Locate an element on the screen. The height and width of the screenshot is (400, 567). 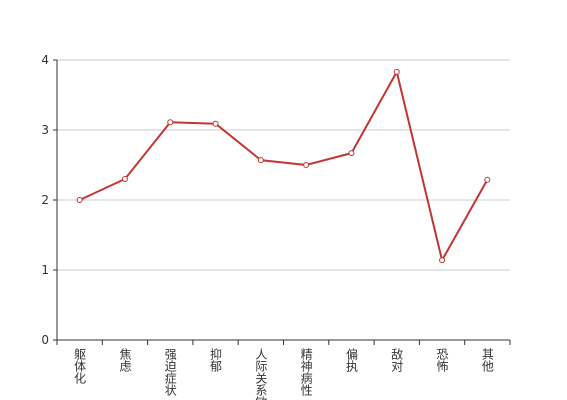
x-tick-label: 恐怖 is located at coordinates (442, 360).